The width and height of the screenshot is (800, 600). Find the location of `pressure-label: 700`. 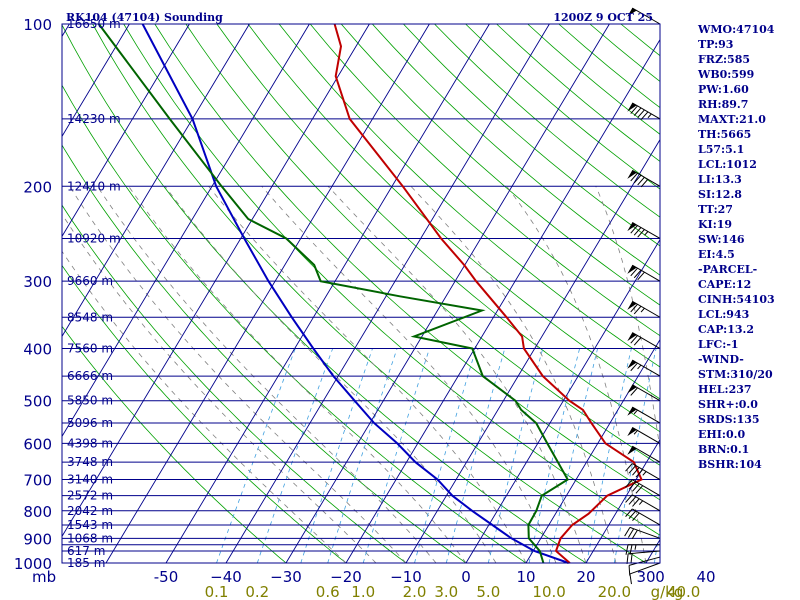

pressure-label: 700 is located at coordinates (37, 481).